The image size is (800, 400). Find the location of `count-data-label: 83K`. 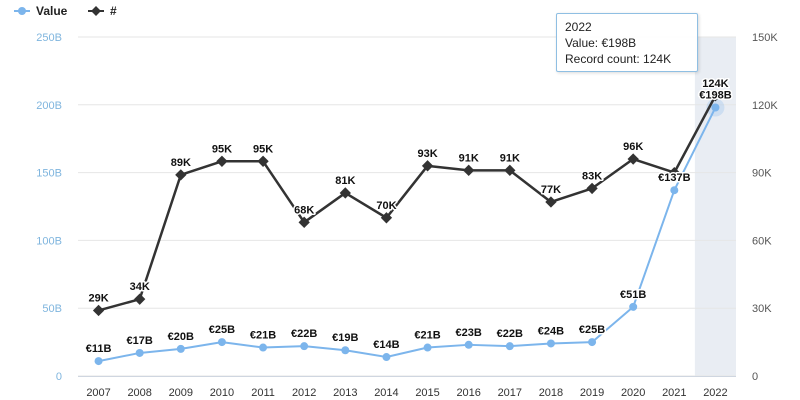

count-data-label: 83K is located at coordinates (592, 176).